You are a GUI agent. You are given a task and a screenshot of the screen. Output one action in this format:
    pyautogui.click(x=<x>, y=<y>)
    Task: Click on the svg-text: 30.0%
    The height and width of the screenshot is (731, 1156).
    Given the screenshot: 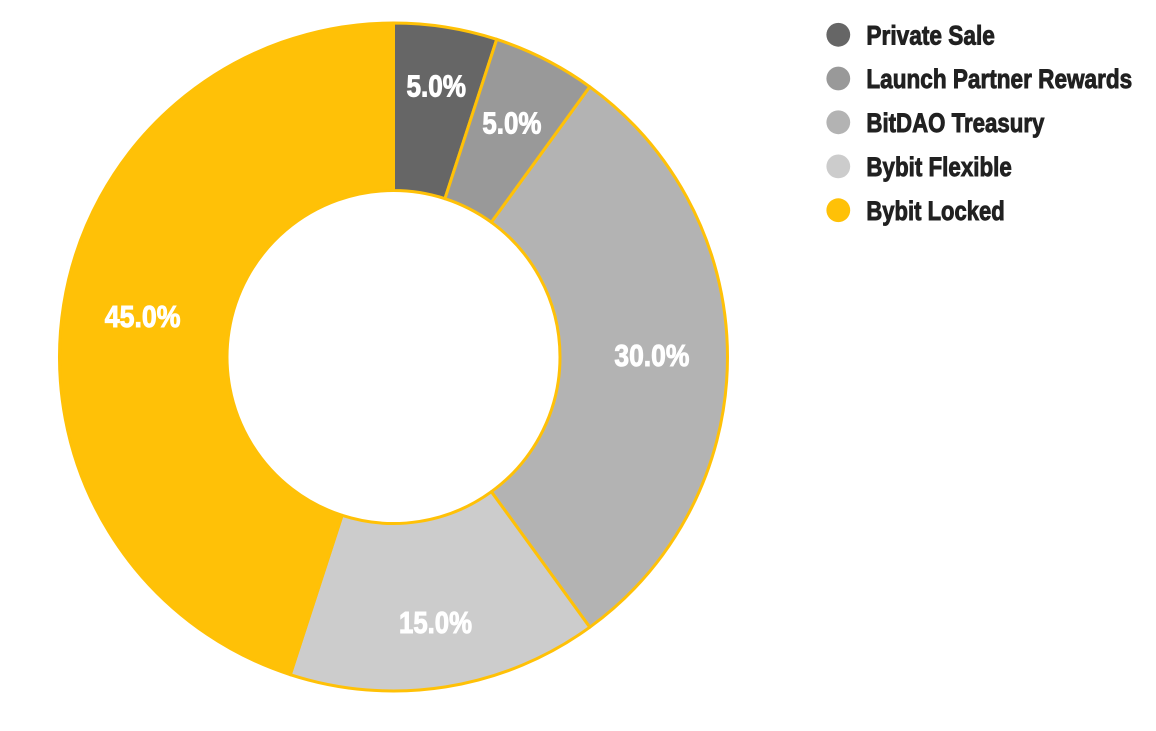 What is the action you would take?
    pyautogui.click(x=651, y=355)
    